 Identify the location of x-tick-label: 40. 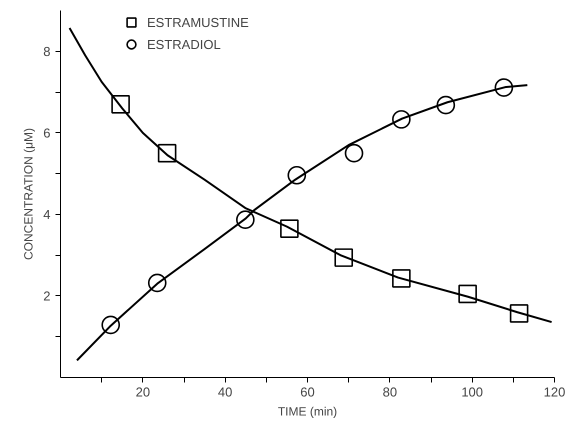
(225, 392).